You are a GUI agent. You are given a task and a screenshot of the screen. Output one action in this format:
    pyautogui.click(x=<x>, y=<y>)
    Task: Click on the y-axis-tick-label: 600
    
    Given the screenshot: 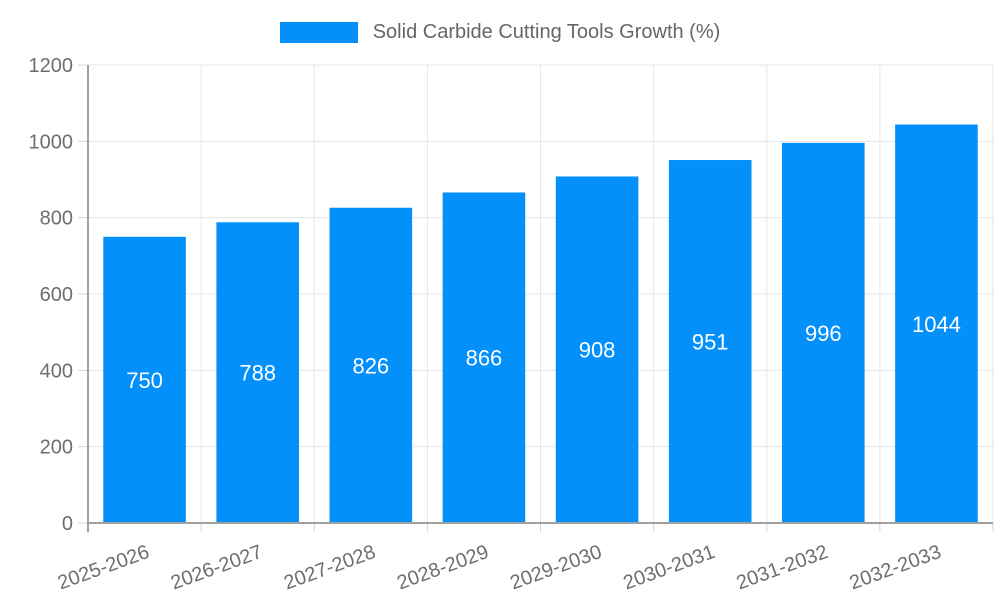 What is the action you would take?
    pyautogui.click(x=56, y=295)
    